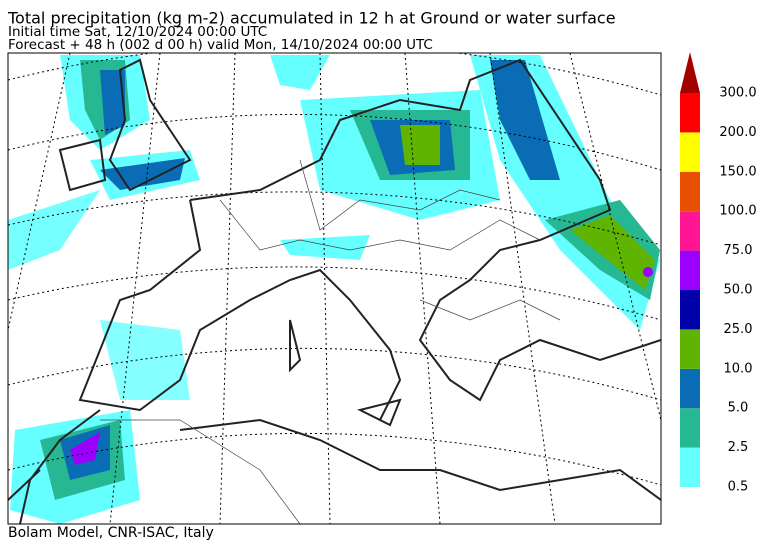 The height and width of the screenshot is (548, 760). I want to click on colorbar-extend-arrow, so click(690, 72).